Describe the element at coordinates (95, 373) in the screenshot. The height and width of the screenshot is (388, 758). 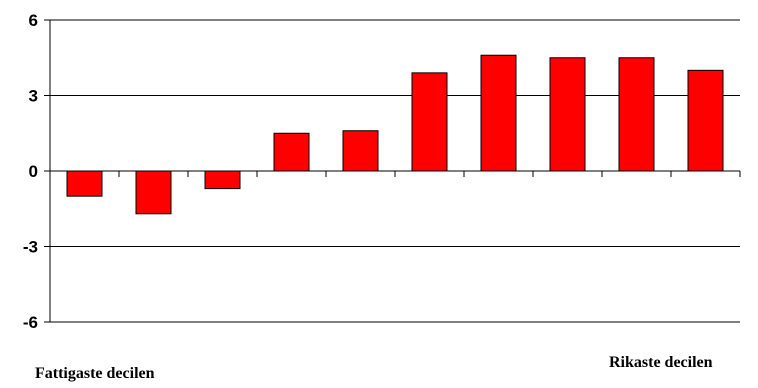
I see `poorest-decile-label: Fattigaste decilen` at that location.